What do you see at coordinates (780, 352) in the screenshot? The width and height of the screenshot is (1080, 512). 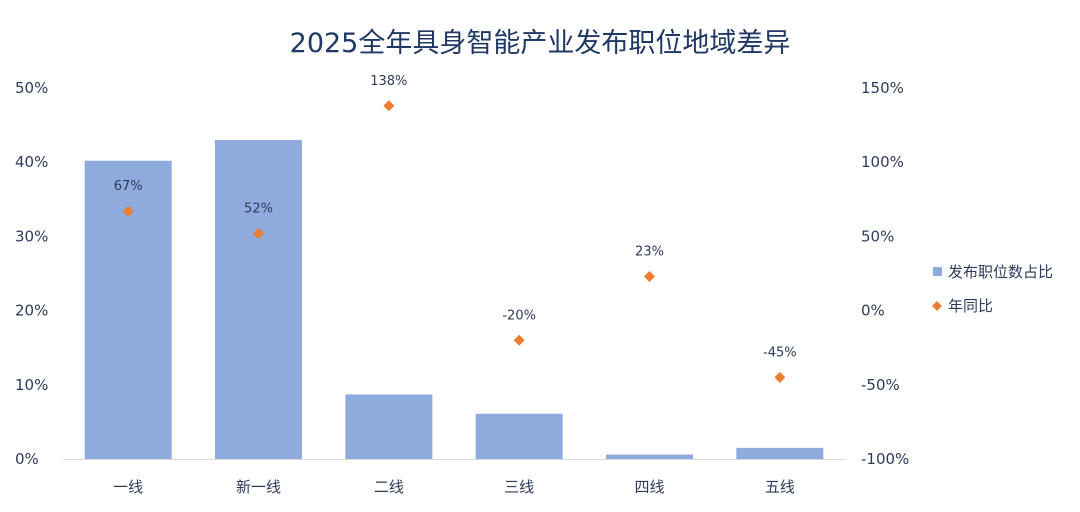 I see `point-label-6: -45%` at bounding box center [780, 352].